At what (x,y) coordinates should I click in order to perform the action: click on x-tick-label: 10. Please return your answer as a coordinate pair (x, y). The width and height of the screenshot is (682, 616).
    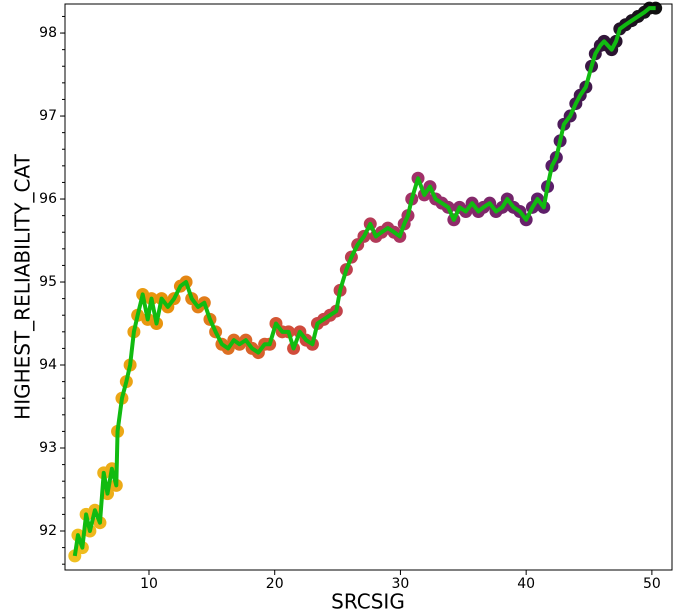
    Looking at the image, I should click on (149, 584).